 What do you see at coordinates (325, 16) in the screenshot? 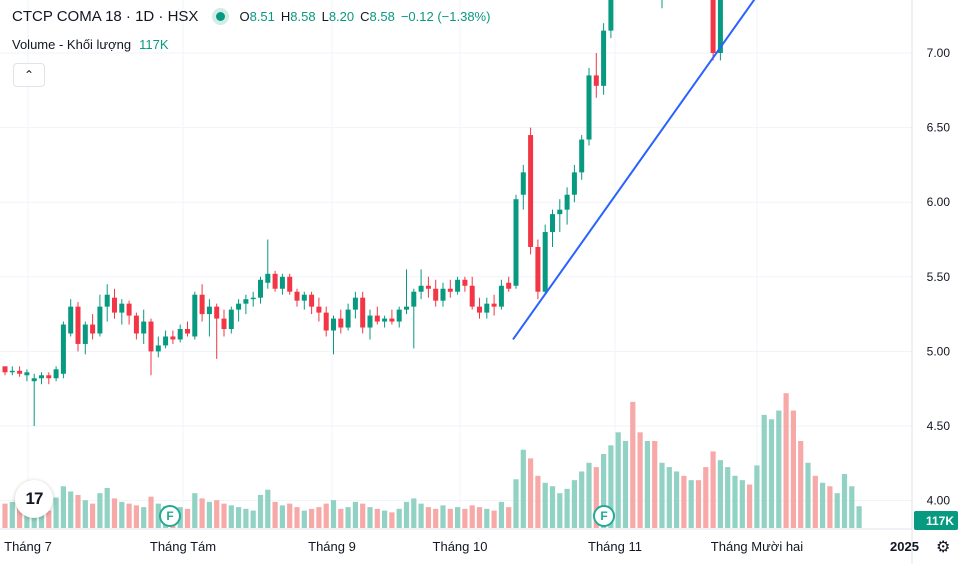
I see `low-label: L` at bounding box center [325, 16].